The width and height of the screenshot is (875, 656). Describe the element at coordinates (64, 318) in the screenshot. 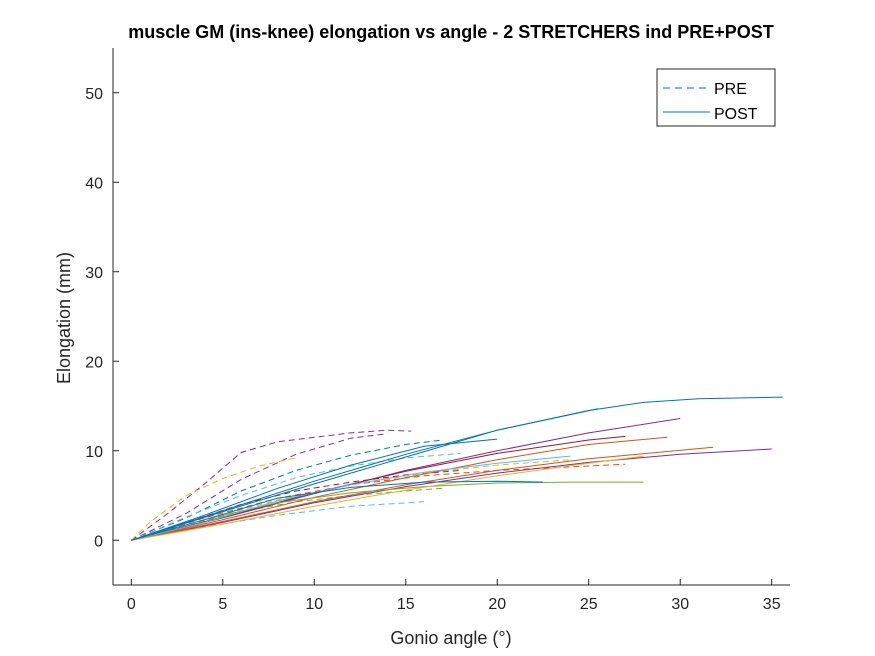

I see `y-axis-label: Elongation (mm)` at that location.